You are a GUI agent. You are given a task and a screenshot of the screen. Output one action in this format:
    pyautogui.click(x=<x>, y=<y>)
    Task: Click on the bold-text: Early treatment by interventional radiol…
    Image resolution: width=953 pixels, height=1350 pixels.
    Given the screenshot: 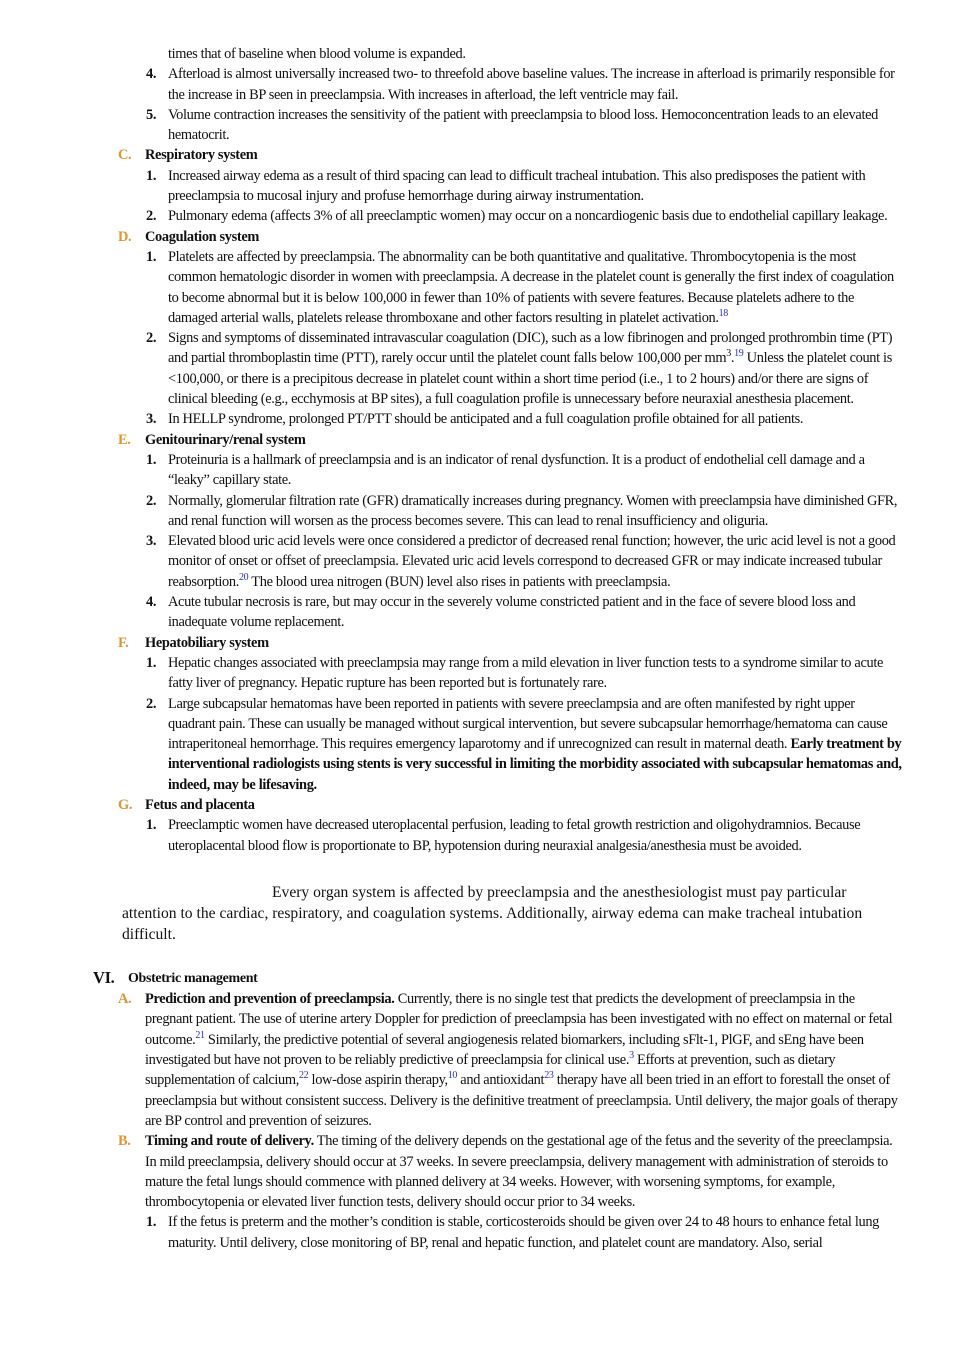 What is the action you would take?
    pyautogui.click(x=535, y=764)
    